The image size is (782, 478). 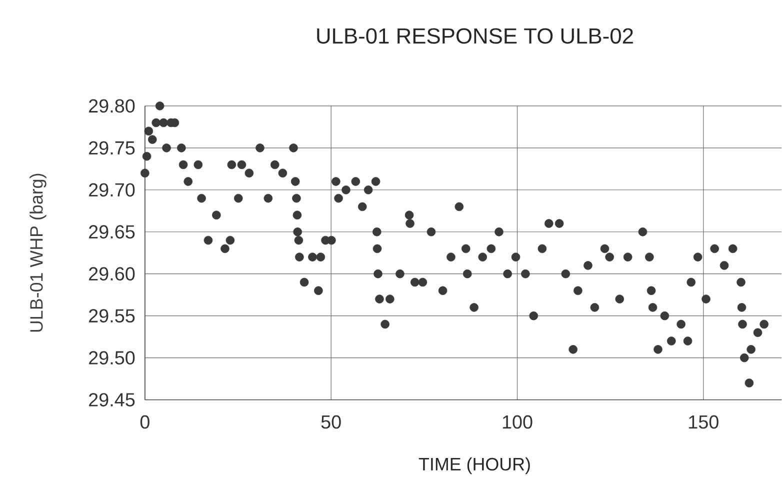 What do you see at coordinates (112, 400) in the screenshot?
I see `y-tick-label: 29.45` at bounding box center [112, 400].